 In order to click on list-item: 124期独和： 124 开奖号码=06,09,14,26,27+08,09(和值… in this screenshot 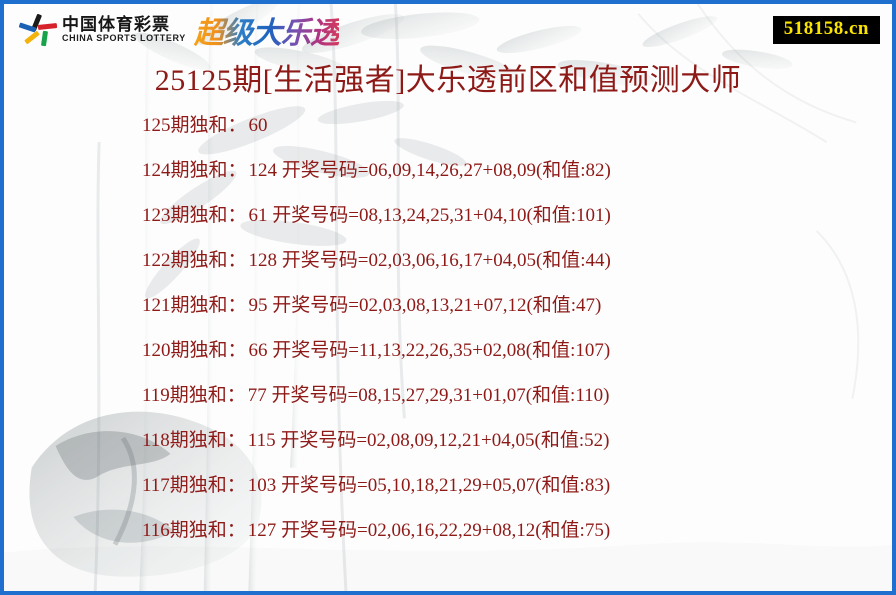, I will do `click(448, 183)`.